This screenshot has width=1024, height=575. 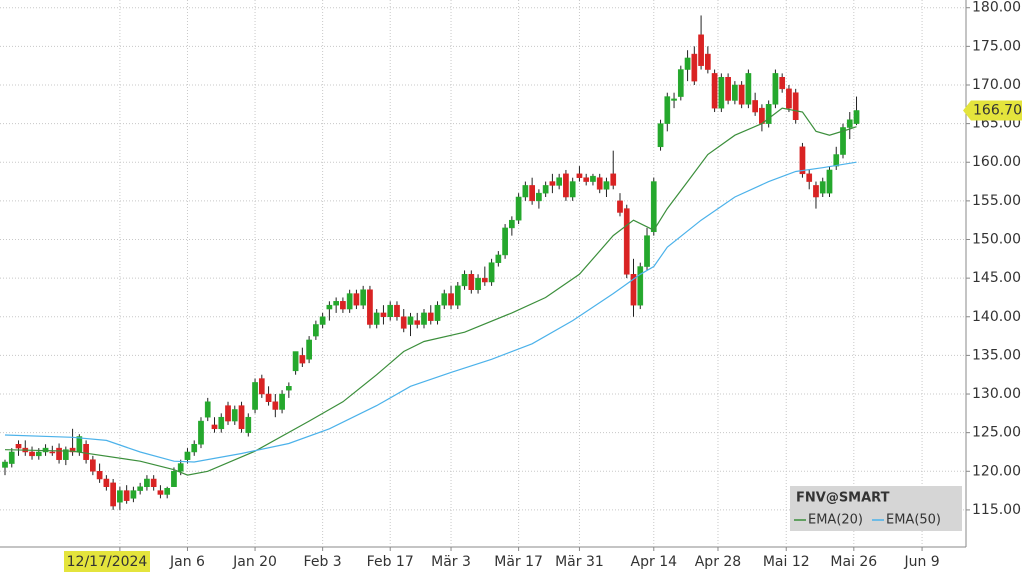 What do you see at coordinates (518, 562) in the screenshot?
I see `x-tick-label: Mär 17` at bounding box center [518, 562].